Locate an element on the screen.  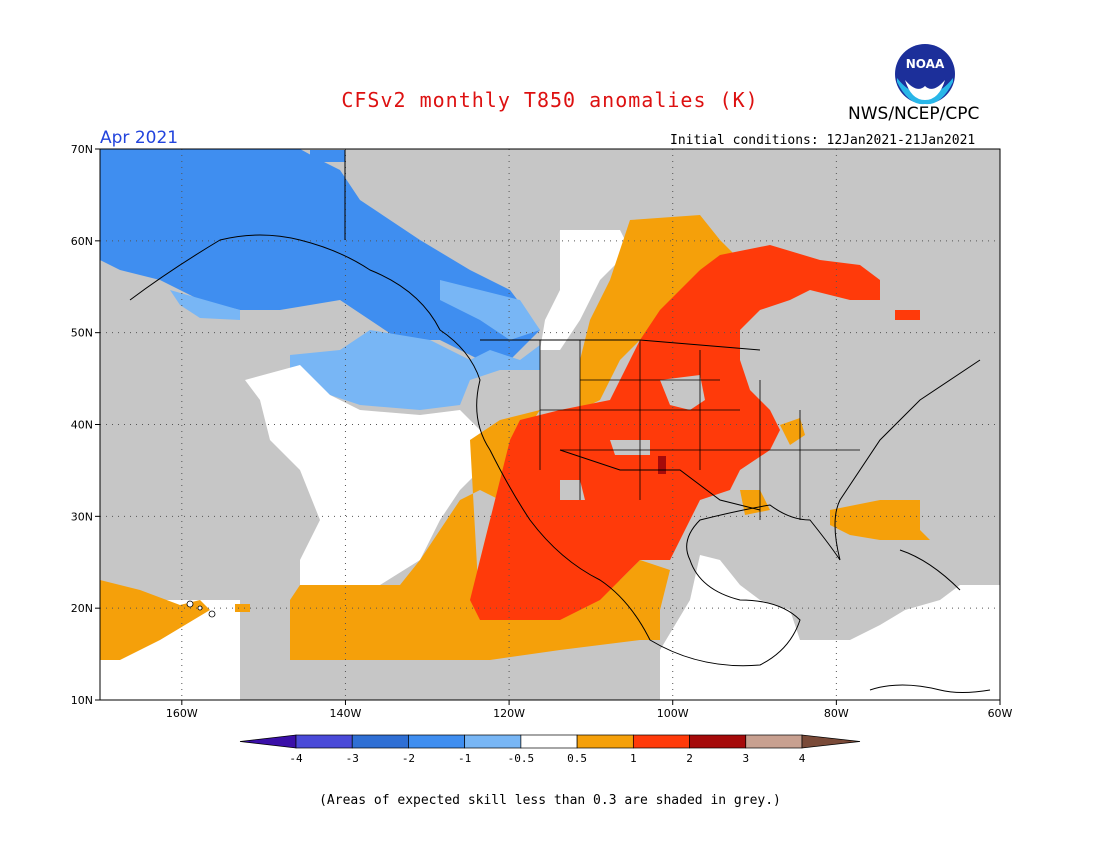
state-borders is located at coordinates (699, 430).